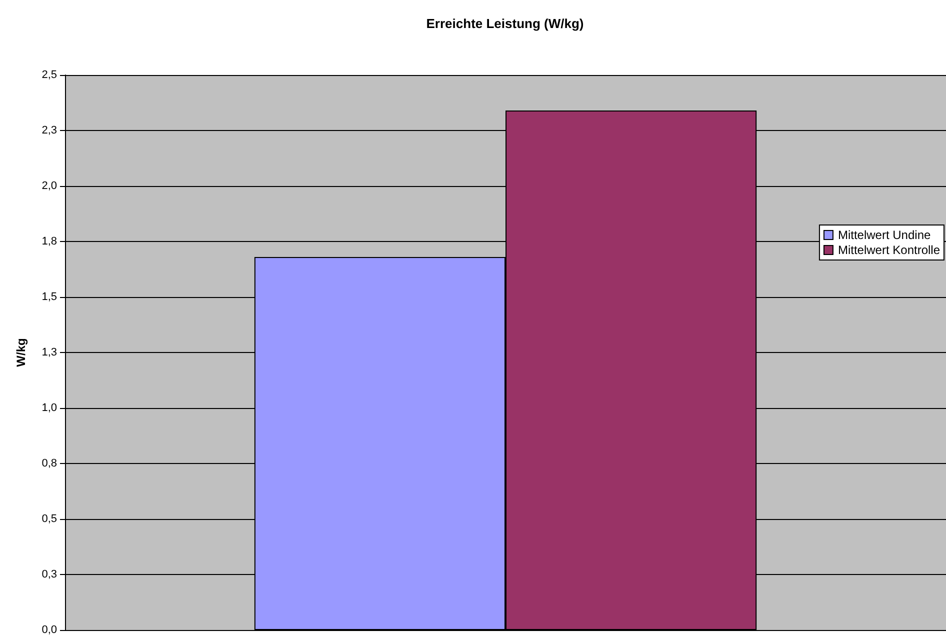 Image resolution: width=946 pixels, height=638 pixels. Describe the element at coordinates (889, 250) in the screenshot. I see `legend-label: Mittelwert Kontrolle` at that location.